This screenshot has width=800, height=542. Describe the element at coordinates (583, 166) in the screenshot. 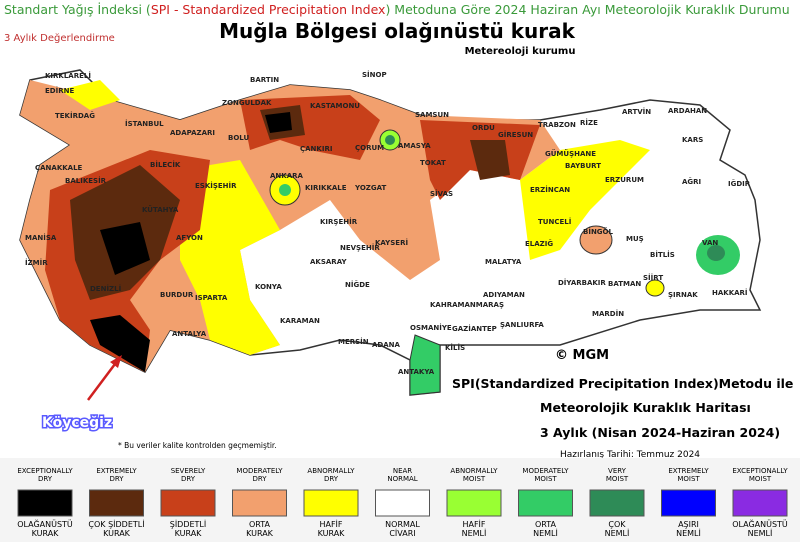

I see `city-label: BAYBURT` at that location.